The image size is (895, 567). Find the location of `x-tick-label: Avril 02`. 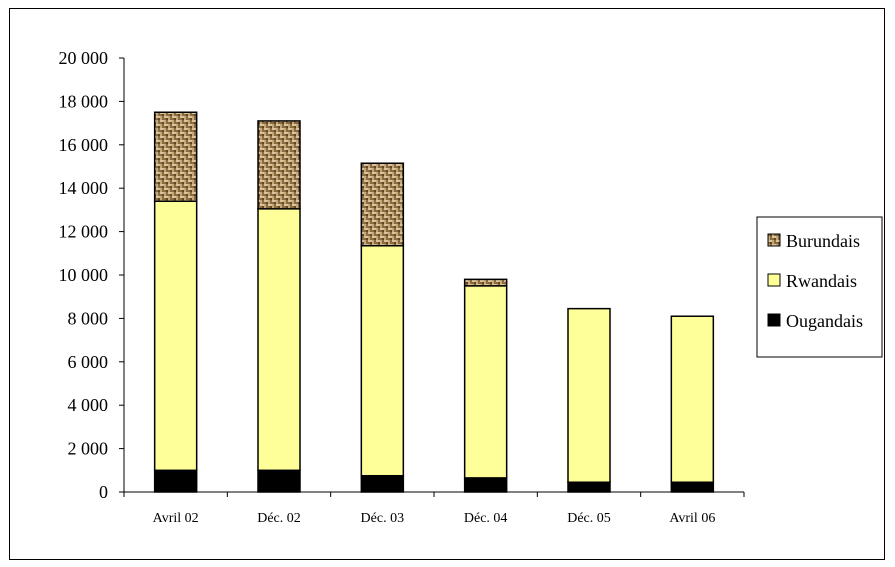

x-tick-label: Avril 02 is located at coordinates (176, 518).